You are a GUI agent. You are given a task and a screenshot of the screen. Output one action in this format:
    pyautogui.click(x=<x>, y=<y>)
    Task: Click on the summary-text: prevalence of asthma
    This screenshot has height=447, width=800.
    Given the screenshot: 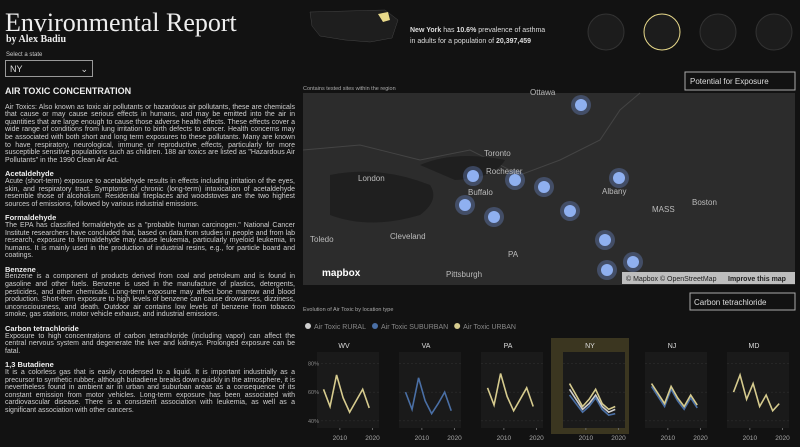 What is the action you would take?
    pyautogui.click(x=510, y=30)
    